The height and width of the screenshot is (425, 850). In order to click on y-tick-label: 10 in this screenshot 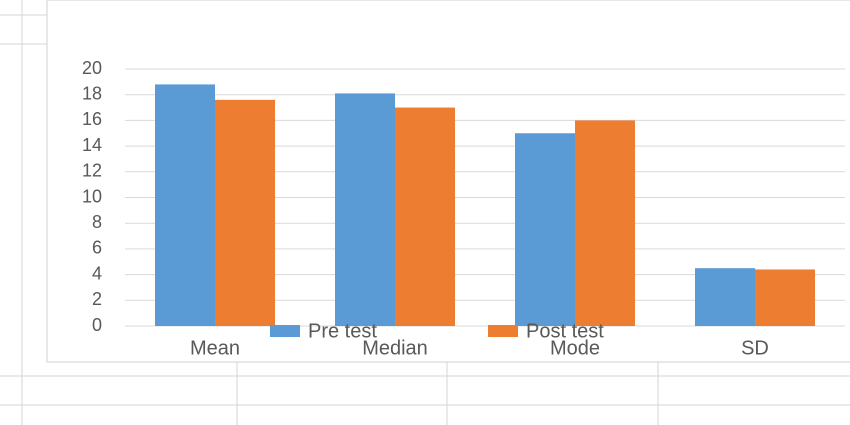, I will do `click(92, 196)`.